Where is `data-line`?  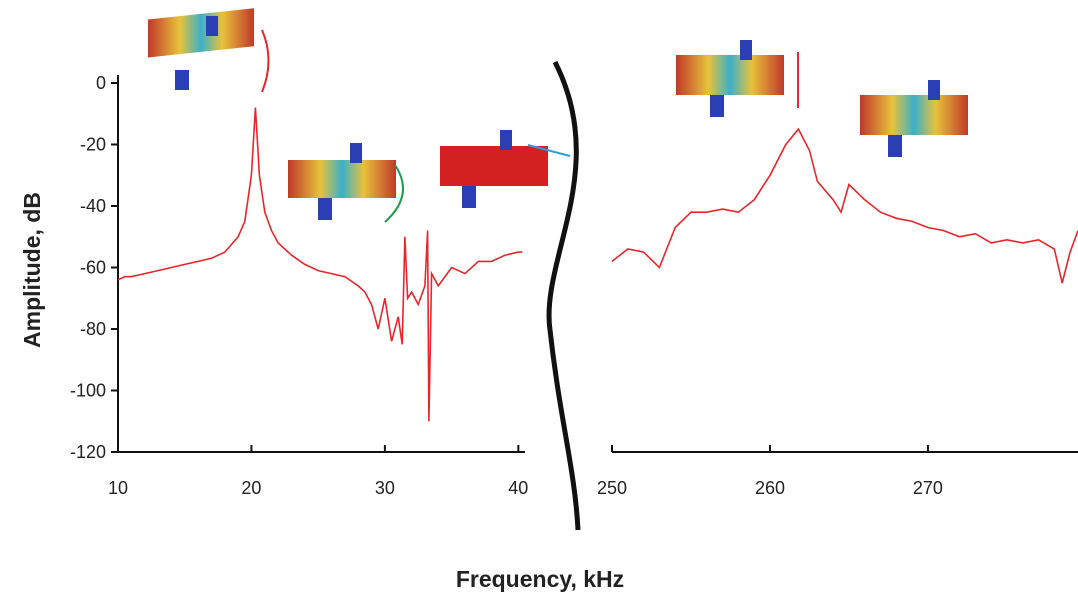 data-line is located at coordinates (844, 205).